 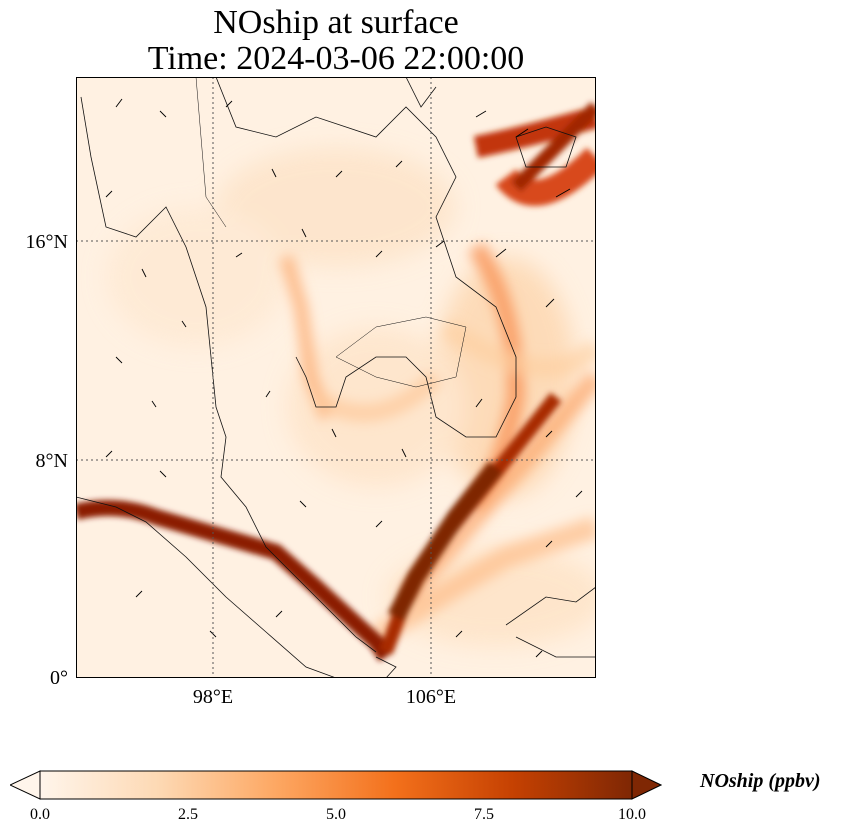 I want to click on lat-label-0: 0°, so click(x=59, y=678).